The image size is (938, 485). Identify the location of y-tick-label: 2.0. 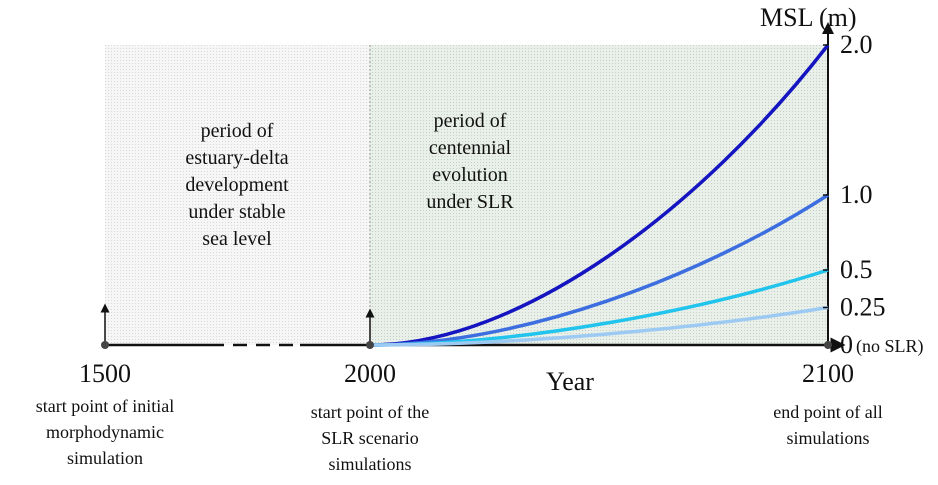
(856, 44).